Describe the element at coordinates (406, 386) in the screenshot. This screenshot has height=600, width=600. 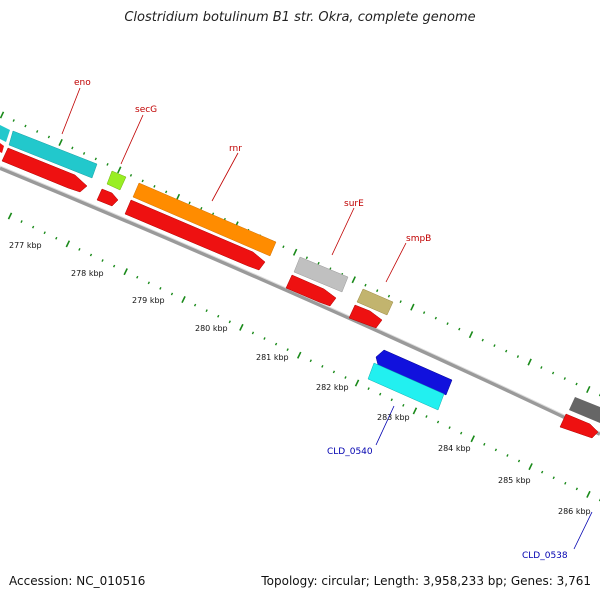
I see `gene-block-cld0540-cyan` at that location.